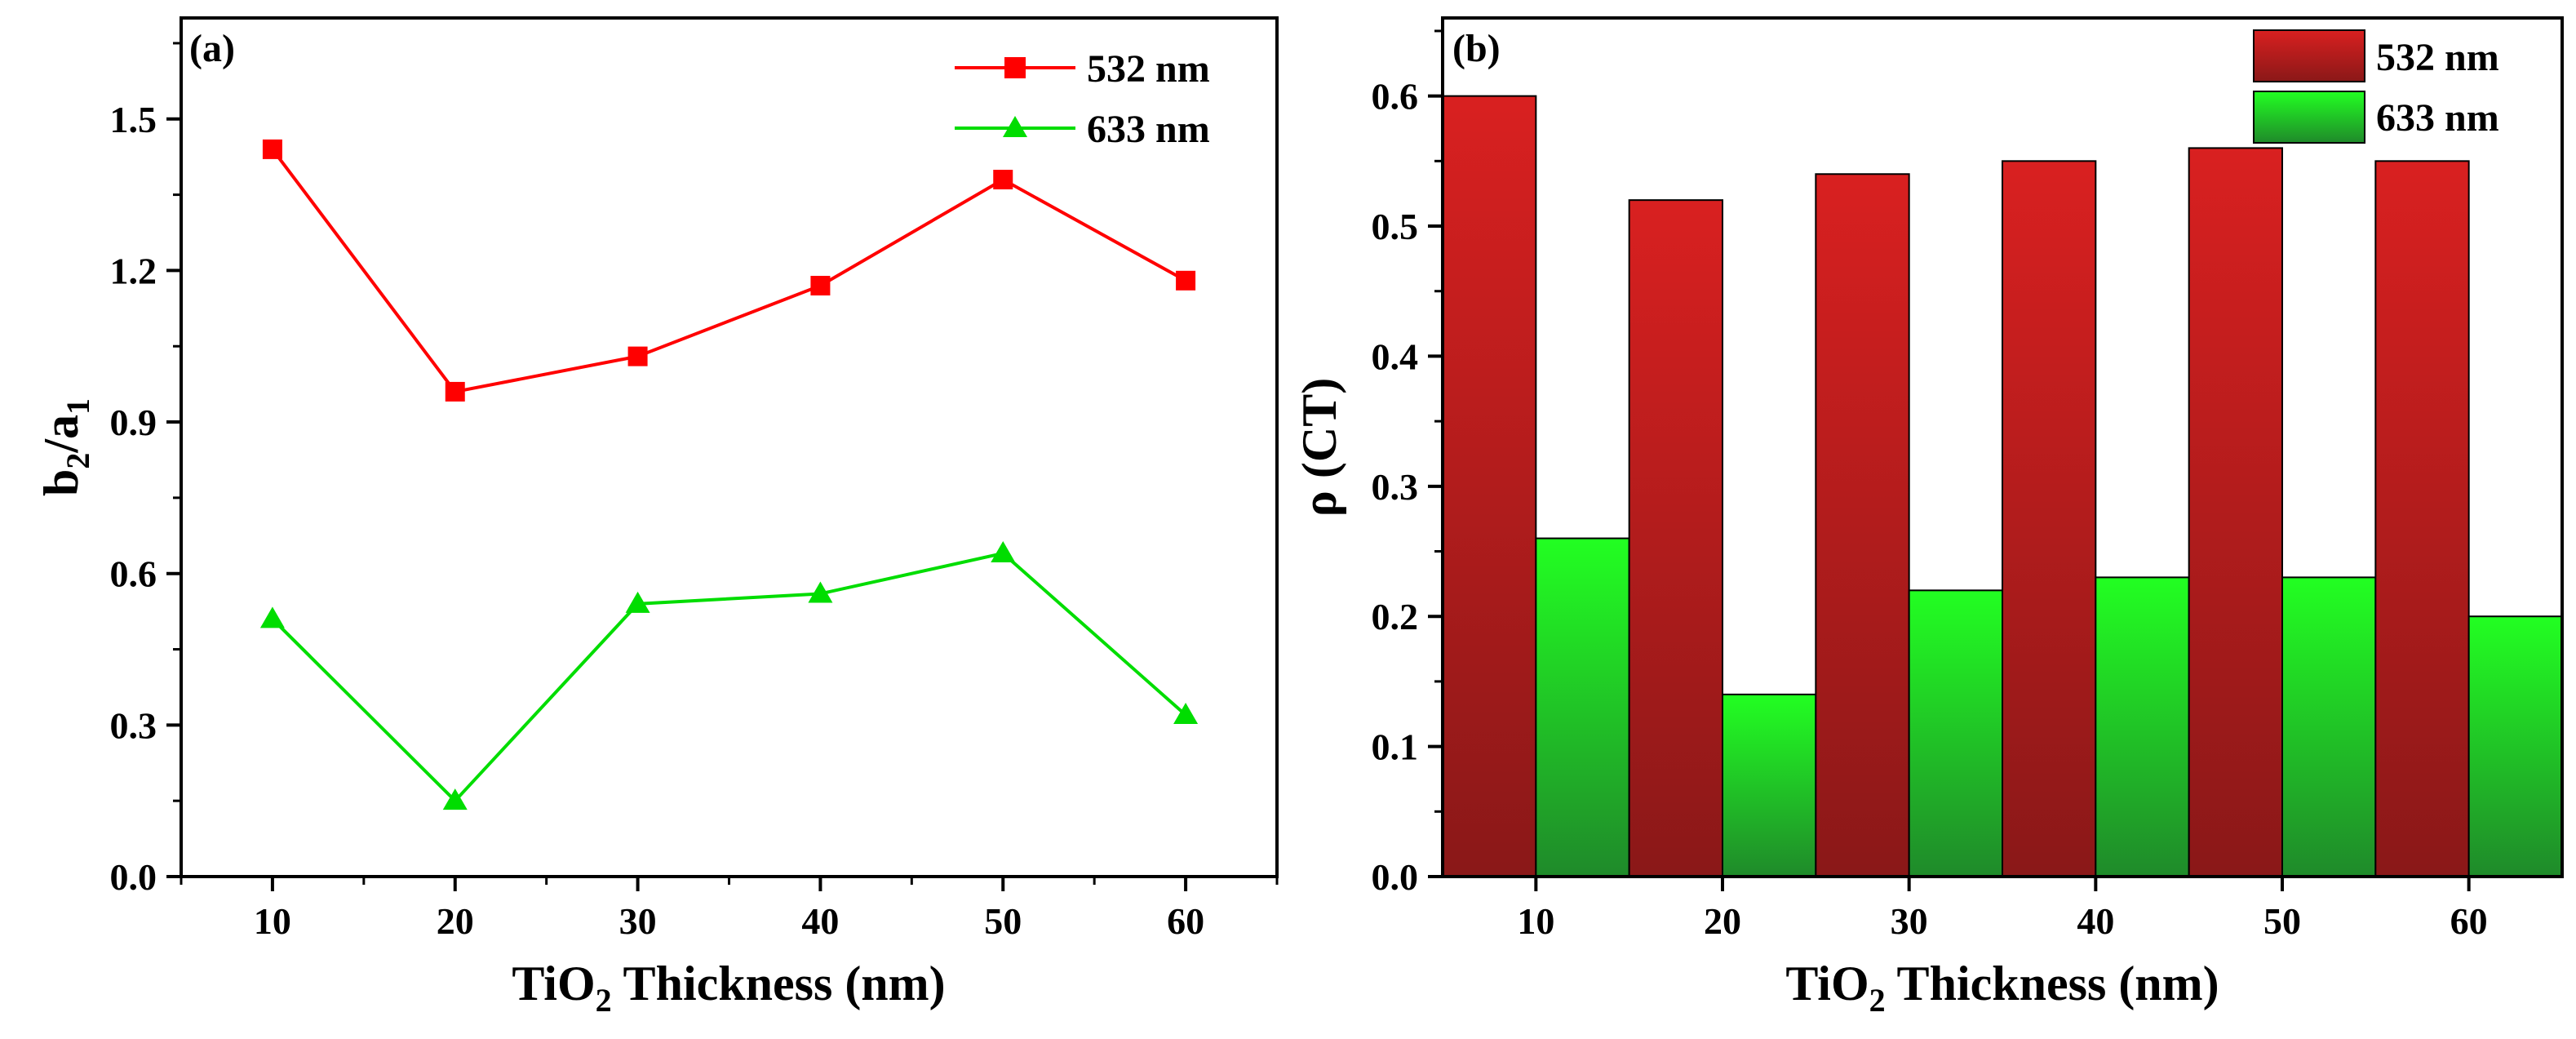 Image resolution: width=2576 pixels, height=1039 pixels. I want to click on panel-b-legend: 532 nm 633 nm, so click(2376, 86).